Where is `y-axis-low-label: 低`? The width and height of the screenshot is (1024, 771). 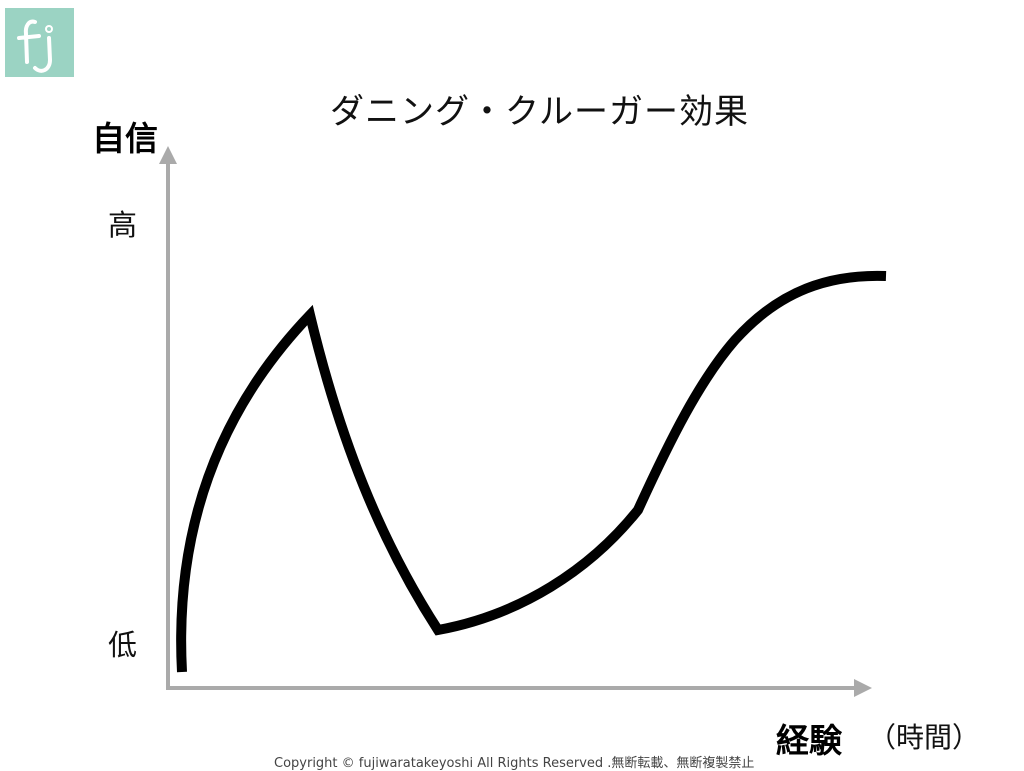
y-axis-low-label: 低 is located at coordinates (123, 645).